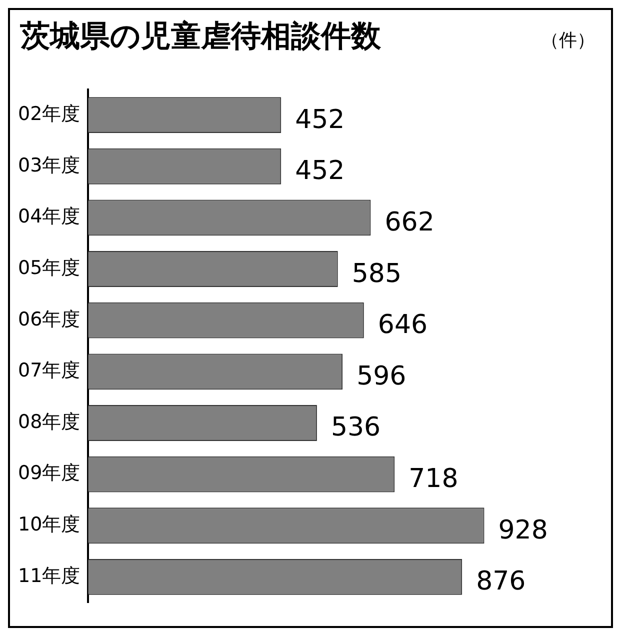 The image size is (625, 640). What do you see at coordinates (403, 325) in the screenshot?
I see `data-label: 646` at bounding box center [403, 325].